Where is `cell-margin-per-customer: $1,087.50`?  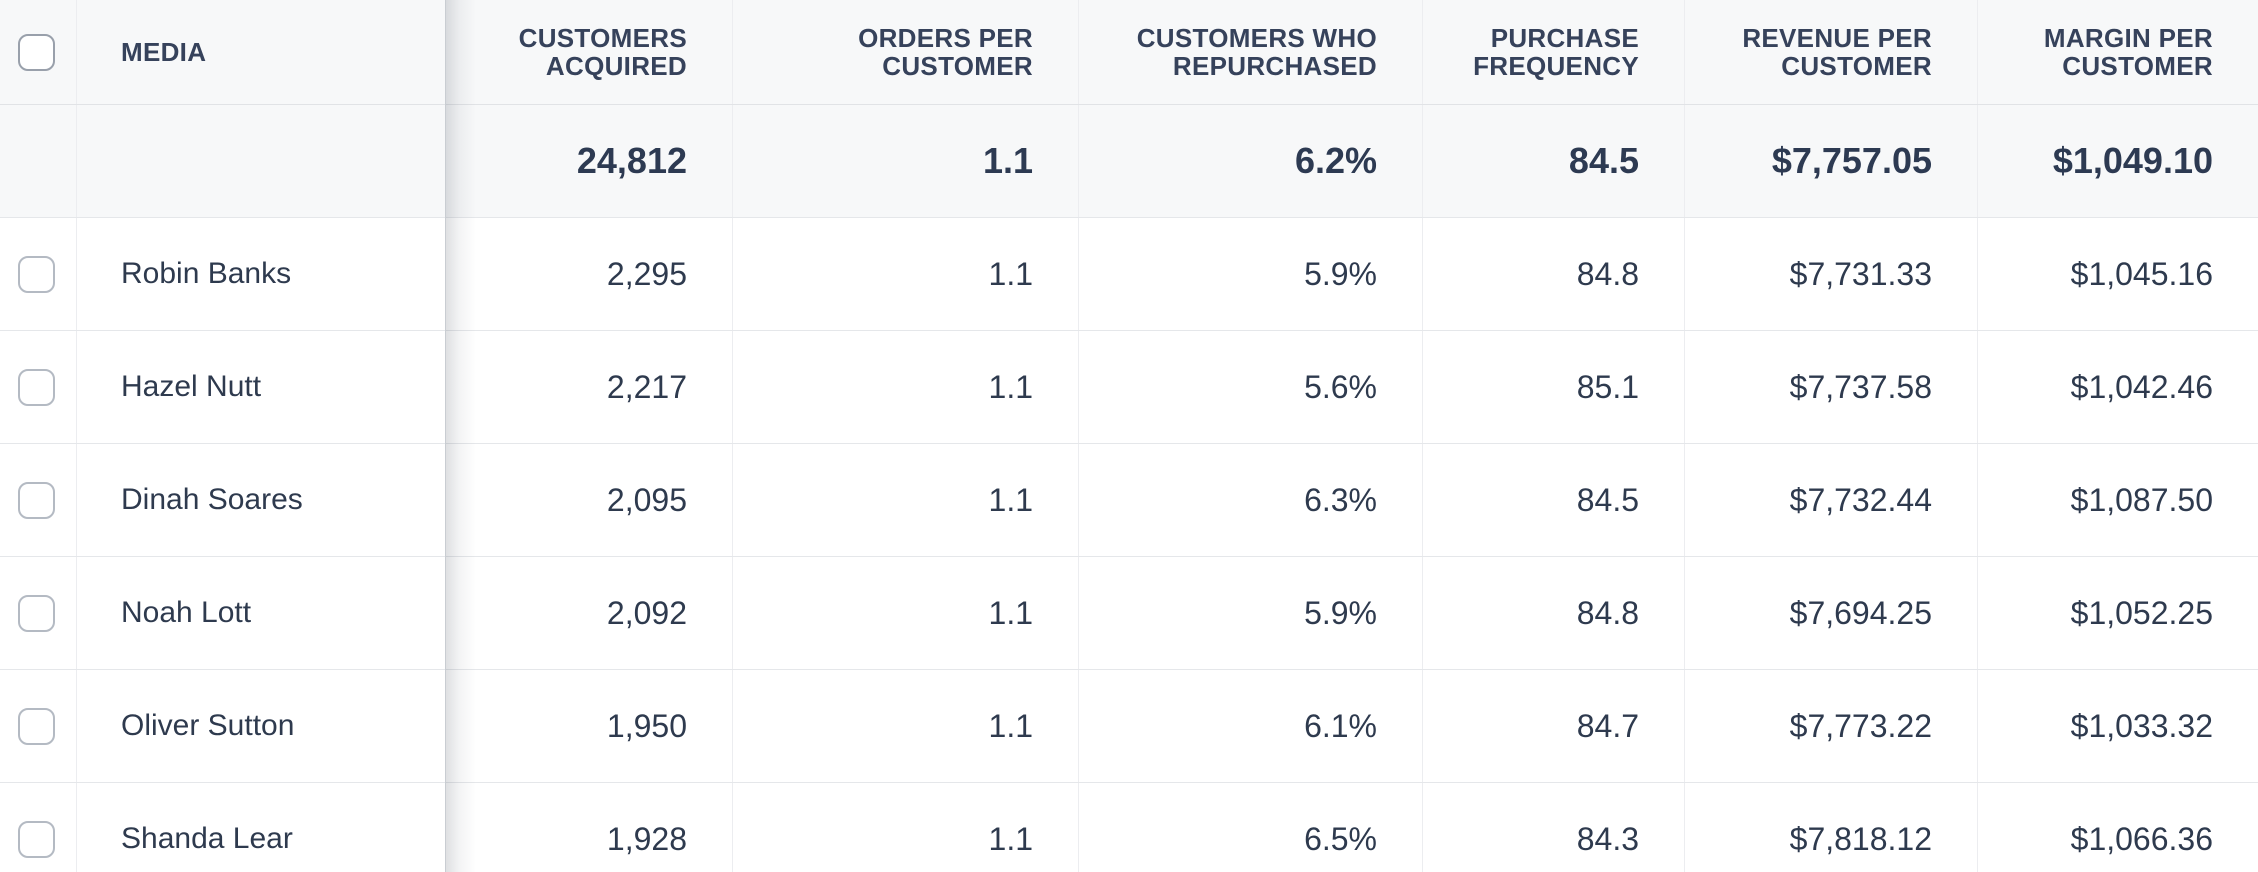 cell-margin-per-customer: $1,087.50 is located at coordinates (2118, 500).